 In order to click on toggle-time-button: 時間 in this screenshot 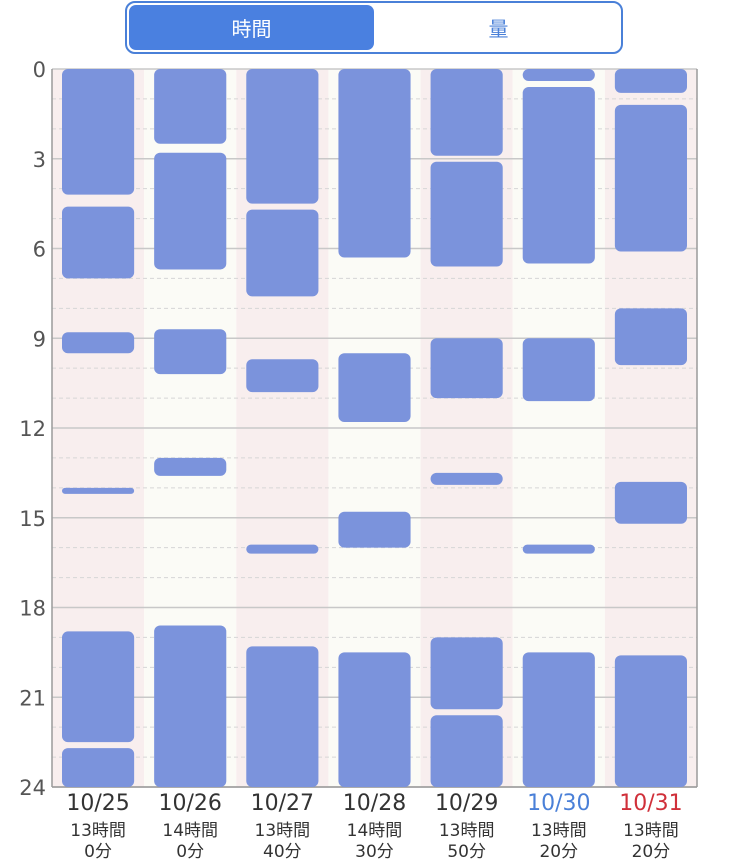, I will do `click(251, 27)`.